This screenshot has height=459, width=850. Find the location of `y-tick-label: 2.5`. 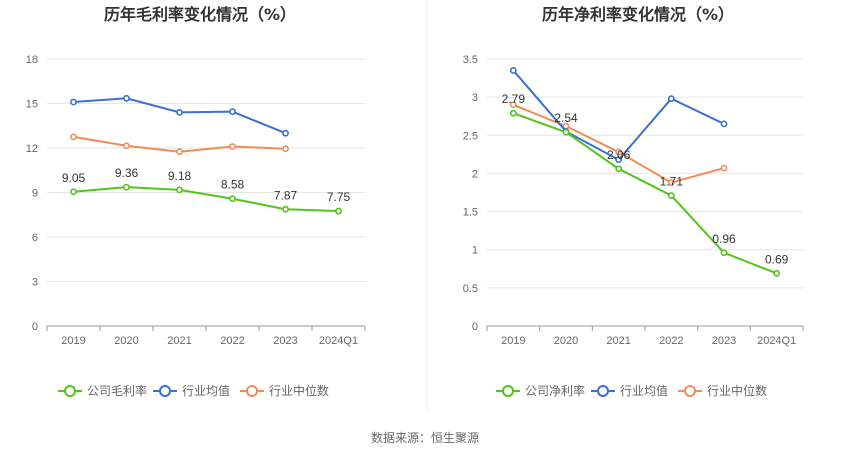

y-tick-label: 2.5 is located at coordinates (470, 136).